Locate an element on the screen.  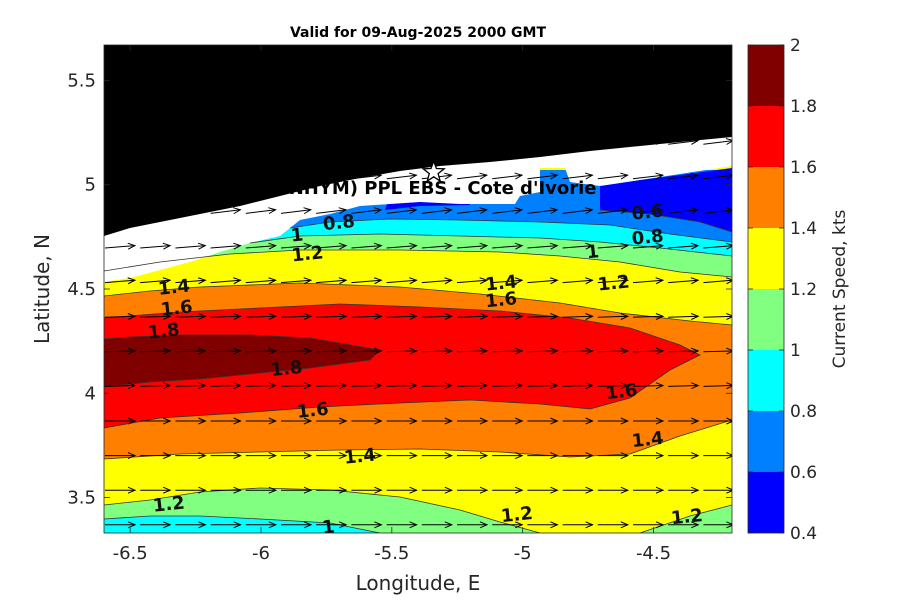
colorbar-tick-label: 1 is located at coordinates (795, 351).